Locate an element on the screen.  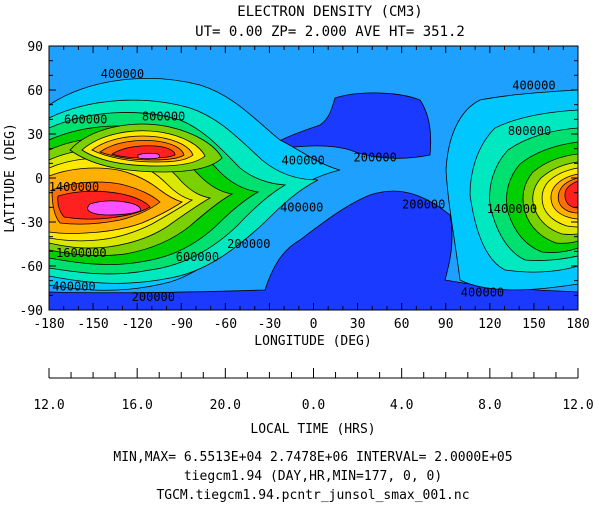
x-tick-label: -120 is located at coordinates (137, 324).